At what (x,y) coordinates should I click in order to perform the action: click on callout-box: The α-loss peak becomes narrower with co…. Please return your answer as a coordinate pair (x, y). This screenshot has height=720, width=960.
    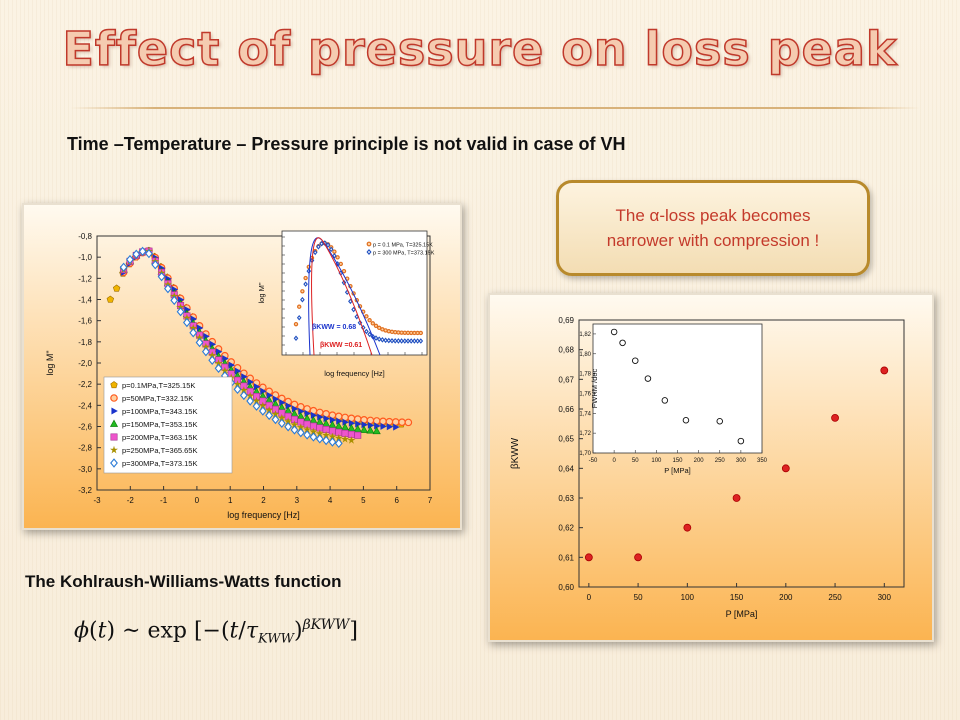
    Looking at the image, I should click on (713, 228).